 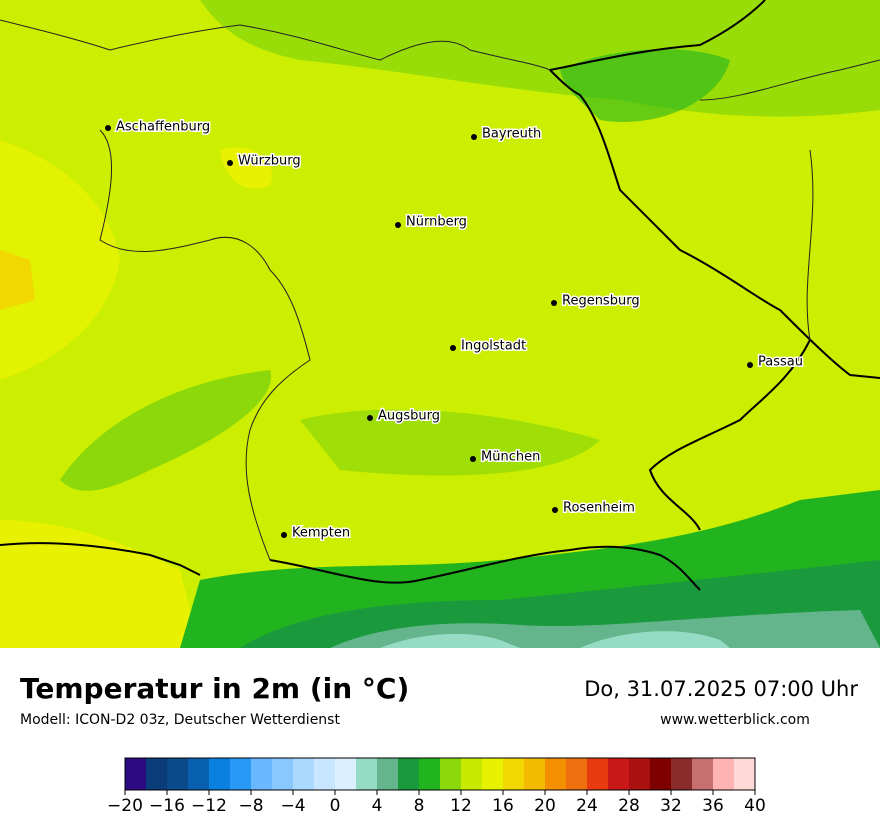 What do you see at coordinates (377, 806) in the screenshot?
I see `colorbar-tick-label: 4` at bounding box center [377, 806].